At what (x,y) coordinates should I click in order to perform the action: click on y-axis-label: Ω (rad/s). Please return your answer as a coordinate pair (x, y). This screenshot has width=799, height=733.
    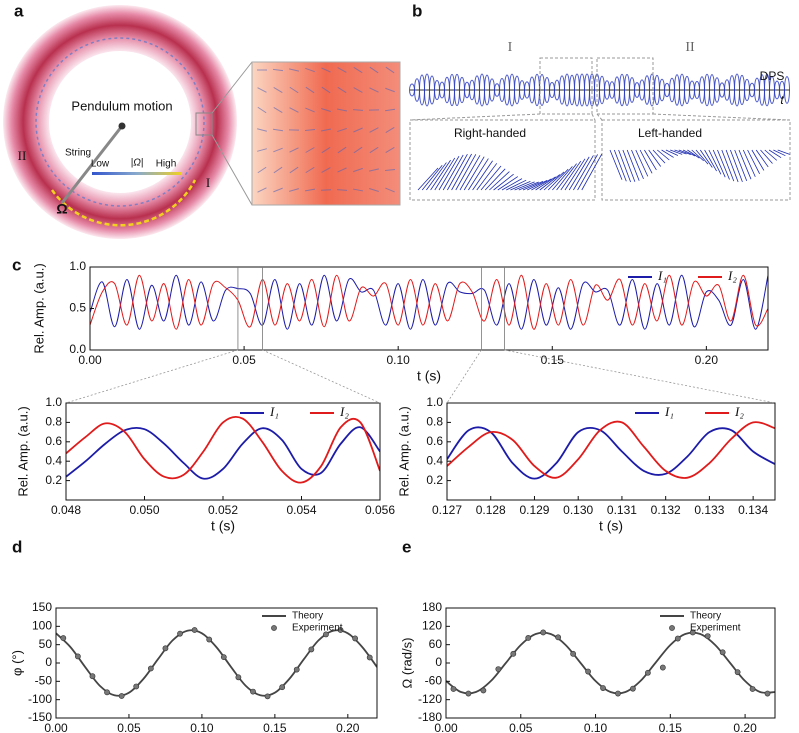
    Looking at the image, I should click on (406, 663).